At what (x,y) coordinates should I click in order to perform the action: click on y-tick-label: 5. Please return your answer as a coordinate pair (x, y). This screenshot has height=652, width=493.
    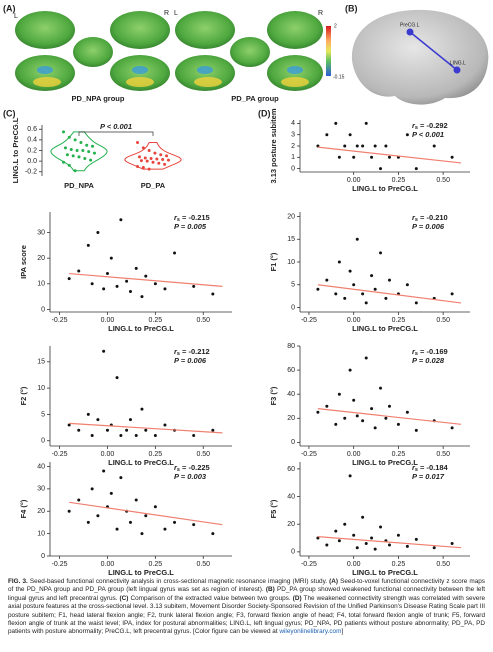
    Looking at the image, I should click on (43, 414).